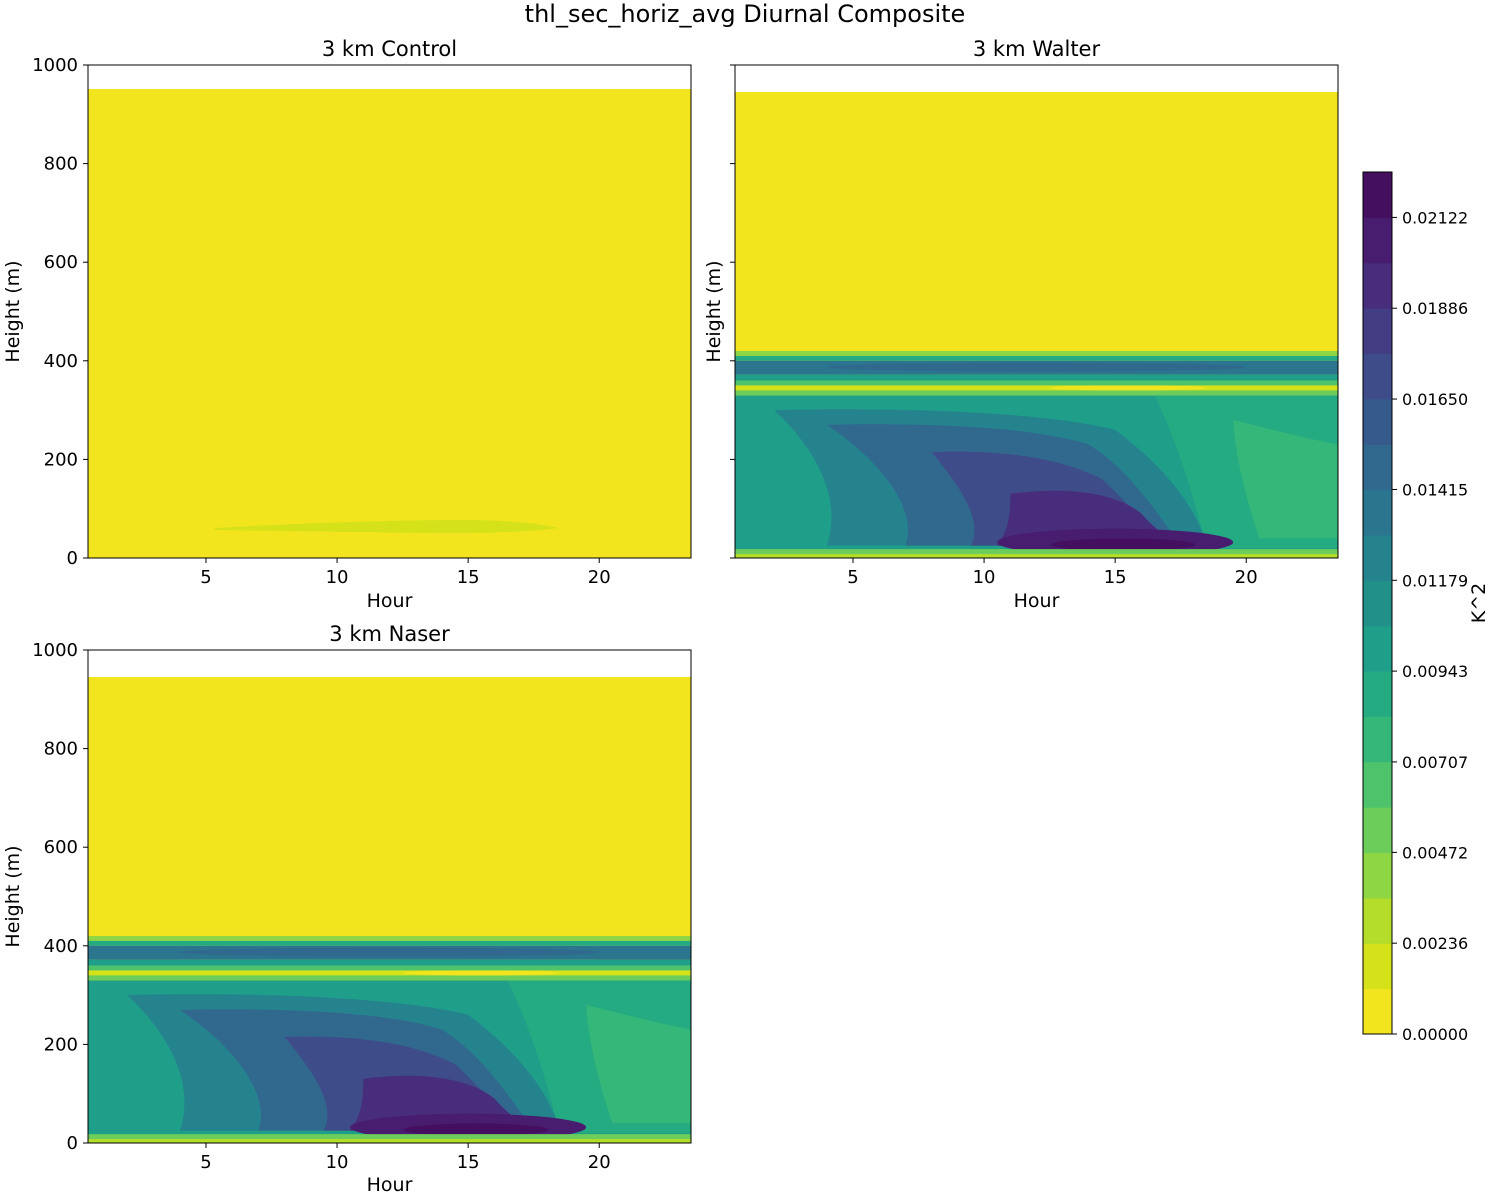  Describe the element at coordinates (1435, 308) in the screenshot. I see `colorbar-tick-label: 0.01886` at that location.